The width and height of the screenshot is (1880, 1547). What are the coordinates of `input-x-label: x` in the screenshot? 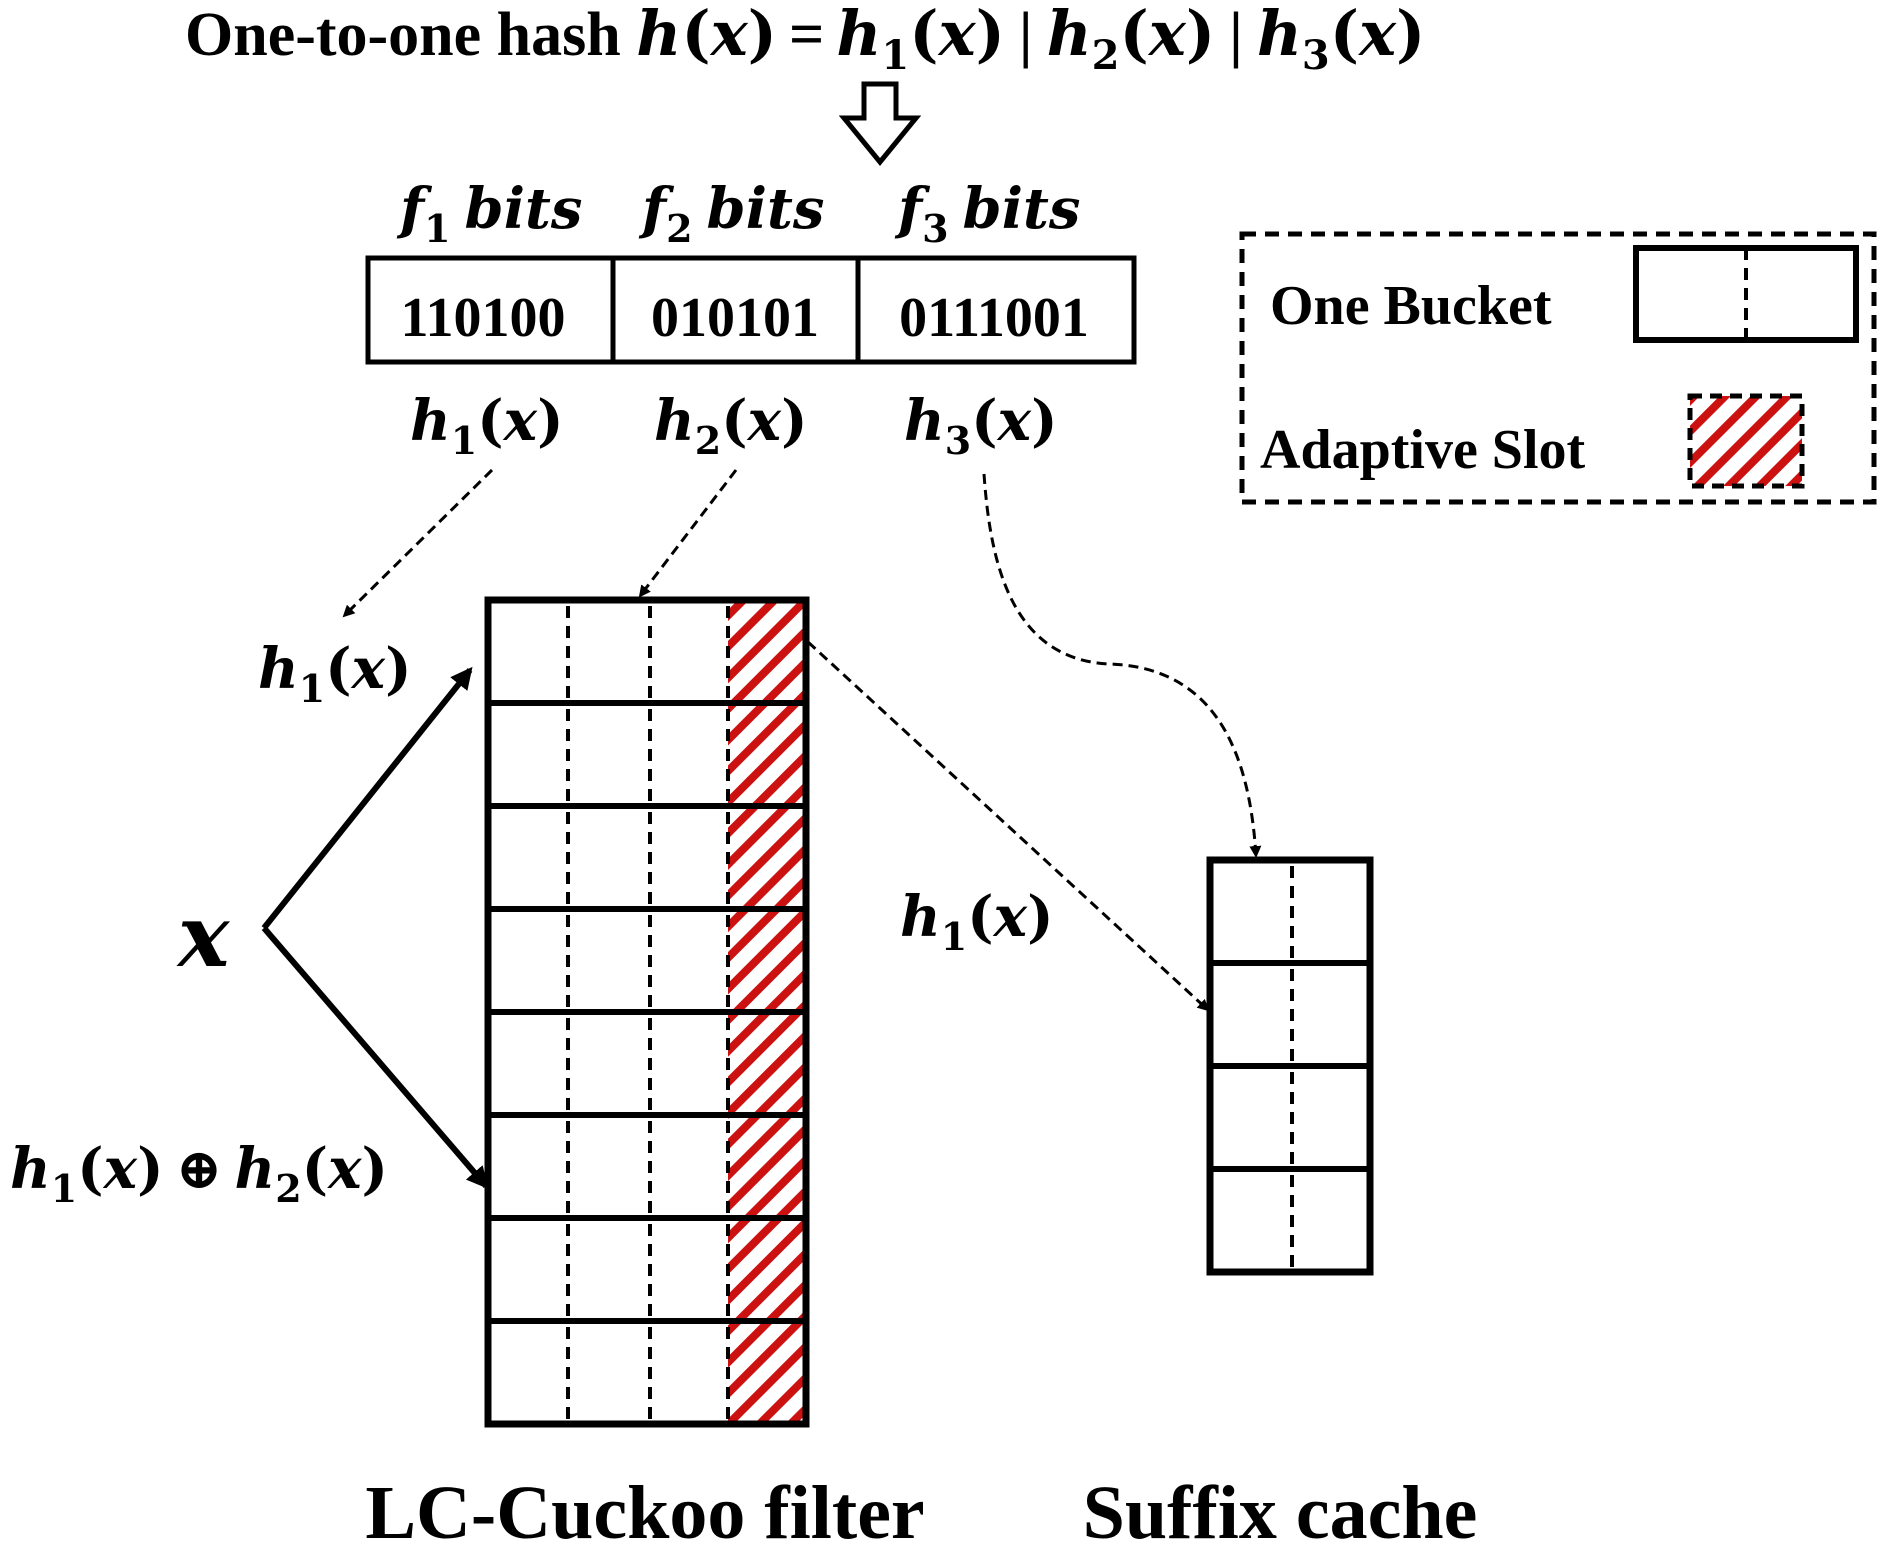 It's located at (203, 936).